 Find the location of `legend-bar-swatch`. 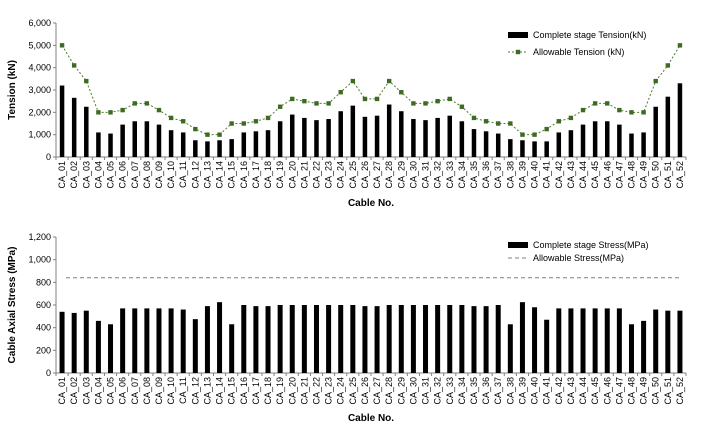

legend-bar-swatch is located at coordinates (518, 245).